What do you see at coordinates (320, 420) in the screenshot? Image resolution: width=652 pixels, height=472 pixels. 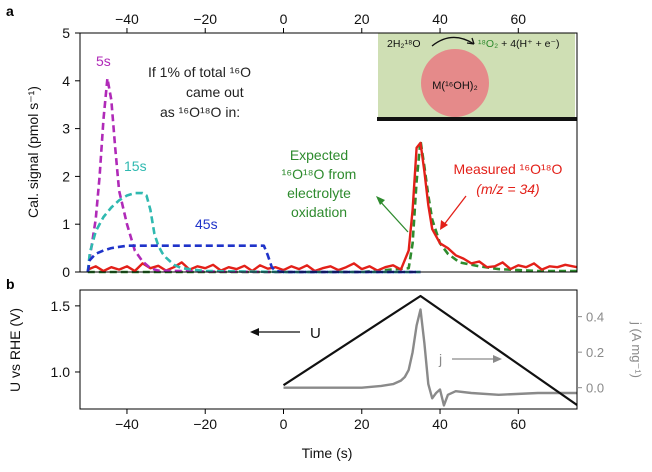 I see `panel-b-x-axis: −40 −20 0 20 40 60` at bounding box center [320, 420].